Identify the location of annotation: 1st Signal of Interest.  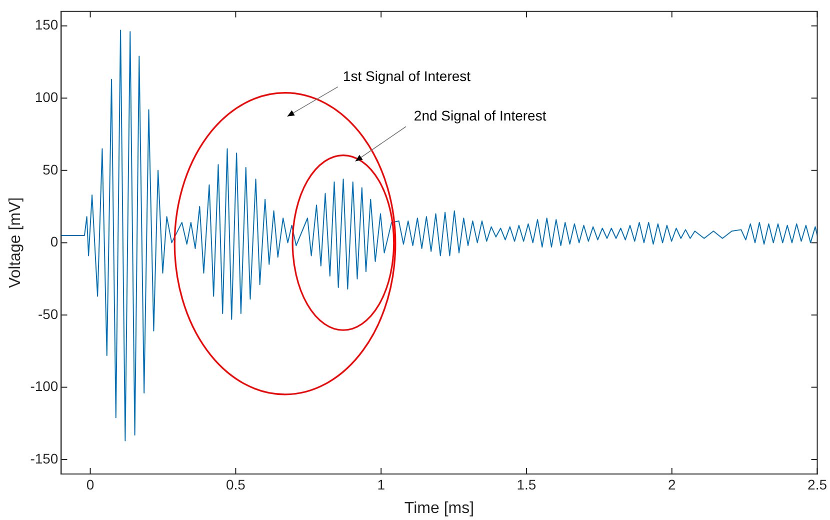
(406, 76).